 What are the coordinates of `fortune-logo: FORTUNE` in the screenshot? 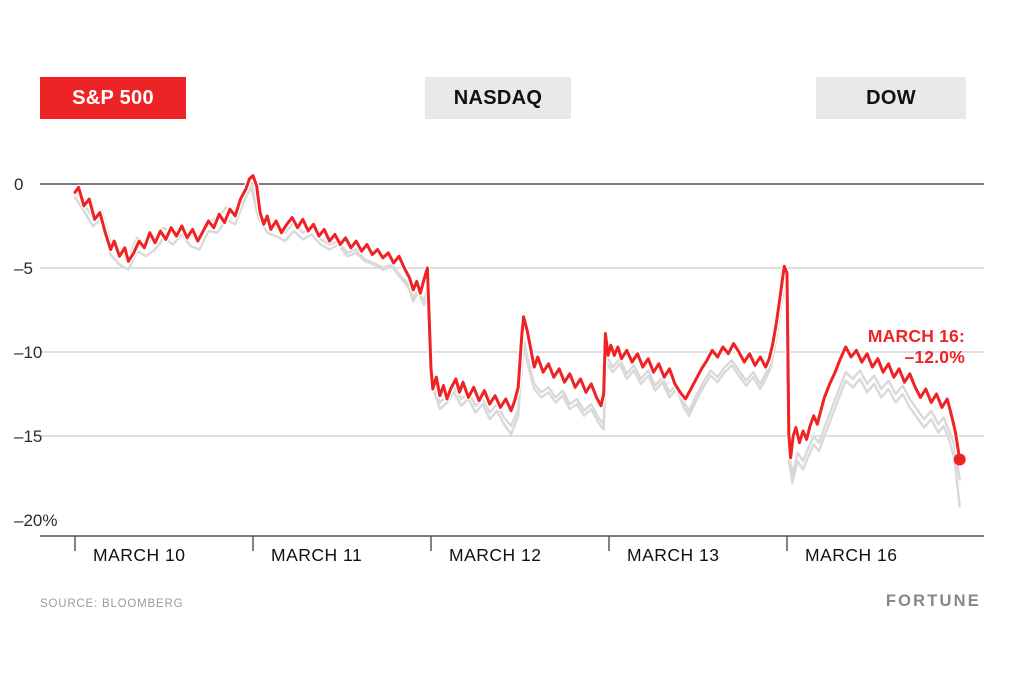 It's located at (933, 601).